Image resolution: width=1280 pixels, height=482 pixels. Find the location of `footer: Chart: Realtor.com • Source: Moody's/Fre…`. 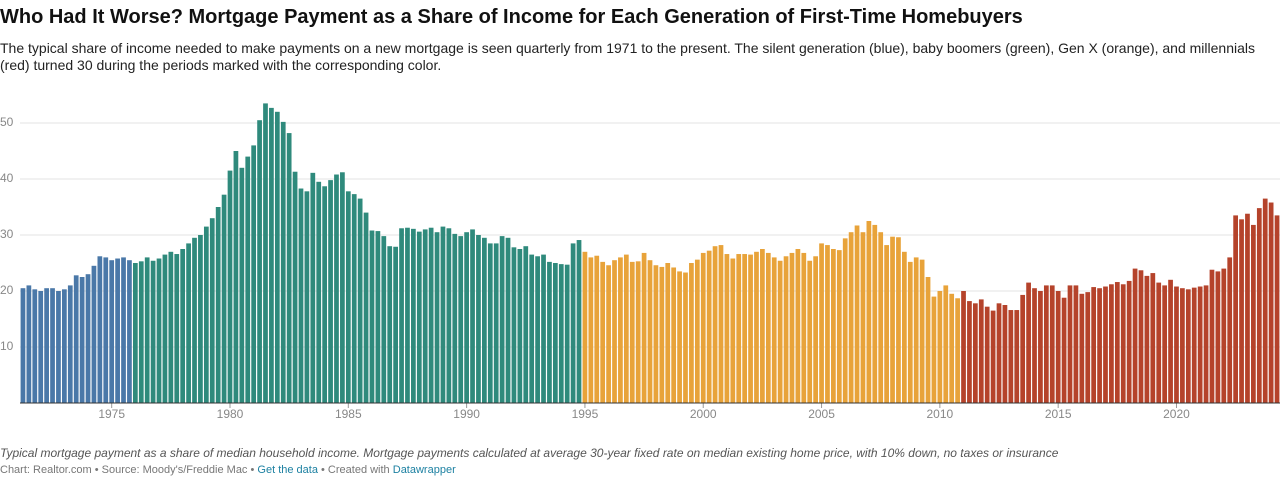

footer: Chart: Realtor.com • Source: Moody's/Fre… is located at coordinates (228, 470).